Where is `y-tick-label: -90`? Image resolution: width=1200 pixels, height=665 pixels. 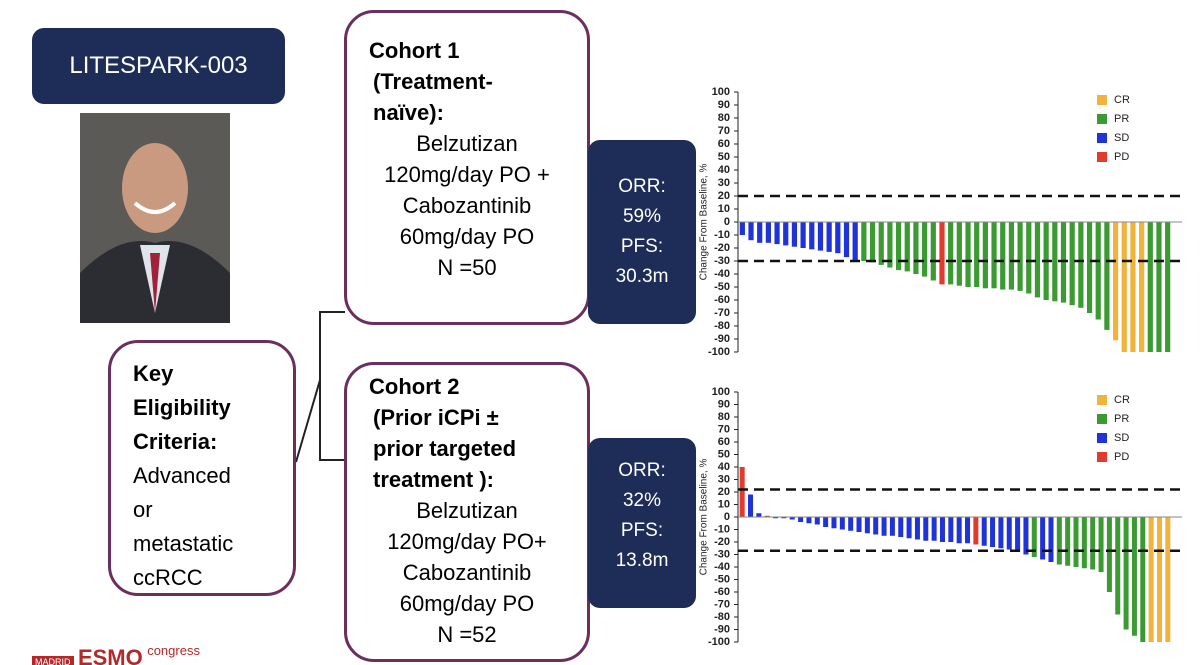
y-tick-label: -90 is located at coordinates (722, 339).